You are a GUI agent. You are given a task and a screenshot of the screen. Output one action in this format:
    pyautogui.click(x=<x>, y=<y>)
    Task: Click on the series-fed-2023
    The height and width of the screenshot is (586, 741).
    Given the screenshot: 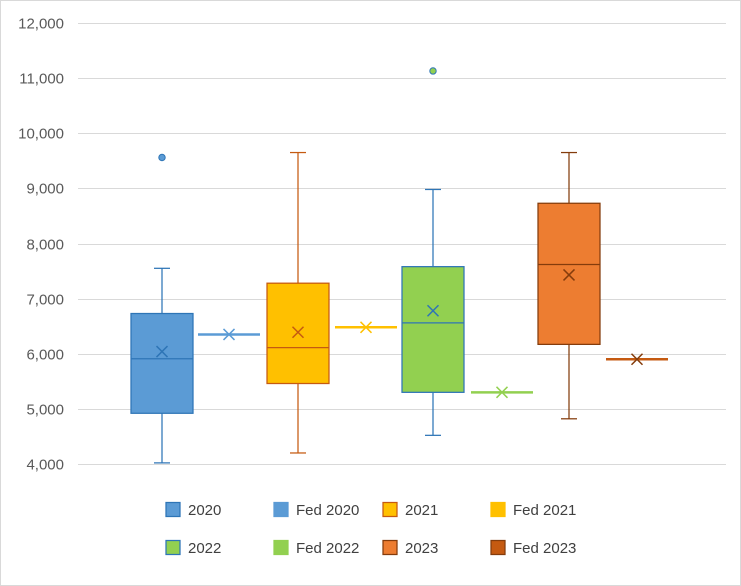 What is the action you would take?
    pyautogui.click(x=637, y=359)
    